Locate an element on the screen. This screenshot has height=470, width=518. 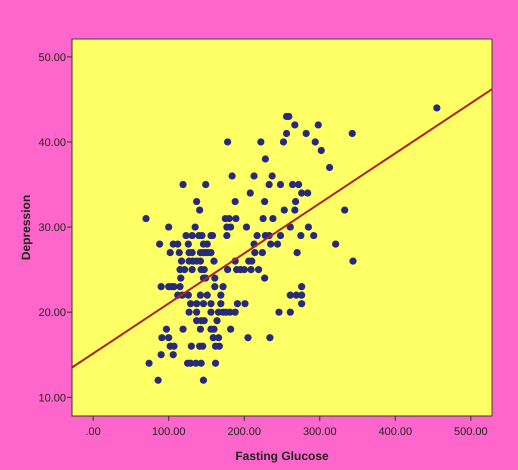
x-axis-title: Fasting Glucose is located at coordinates (282, 456).